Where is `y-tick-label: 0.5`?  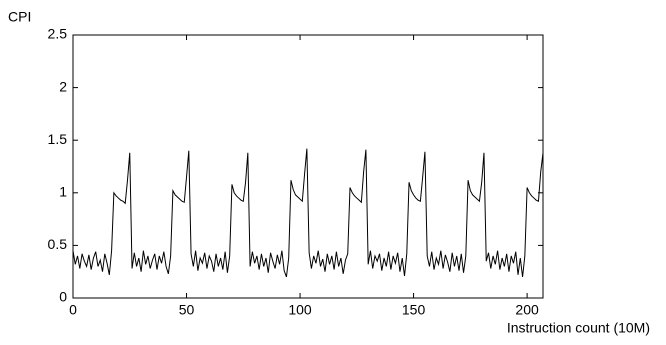 y-tick-label: 0.5 is located at coordinates (58, 244).